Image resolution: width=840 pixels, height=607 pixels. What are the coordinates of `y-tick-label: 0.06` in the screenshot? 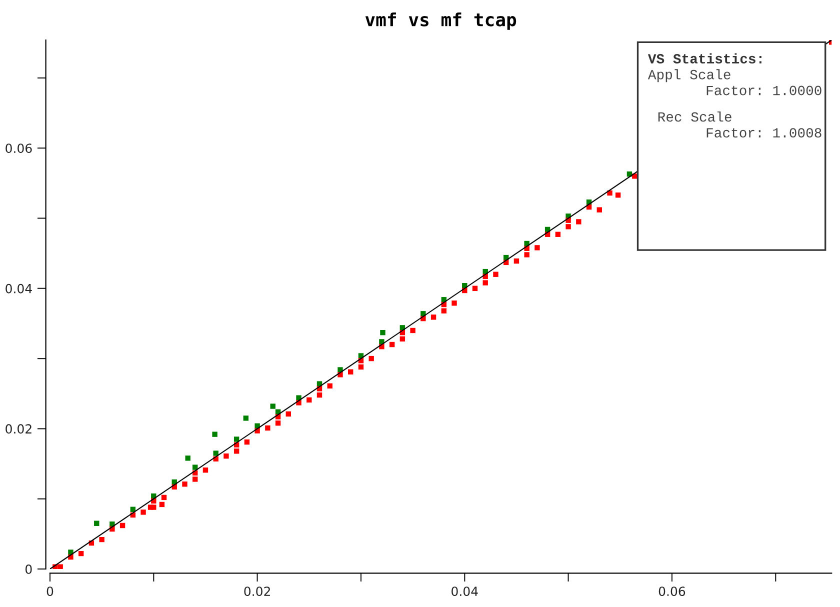 It's located at (19, 149).